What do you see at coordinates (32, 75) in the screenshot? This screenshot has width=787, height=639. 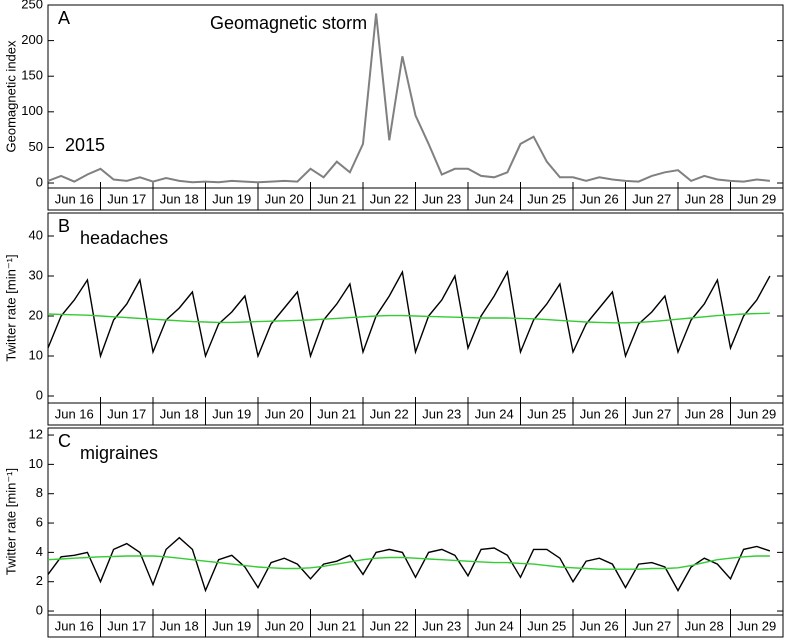 I see `y-tick-label: 150` at bounding box center [32, 75].